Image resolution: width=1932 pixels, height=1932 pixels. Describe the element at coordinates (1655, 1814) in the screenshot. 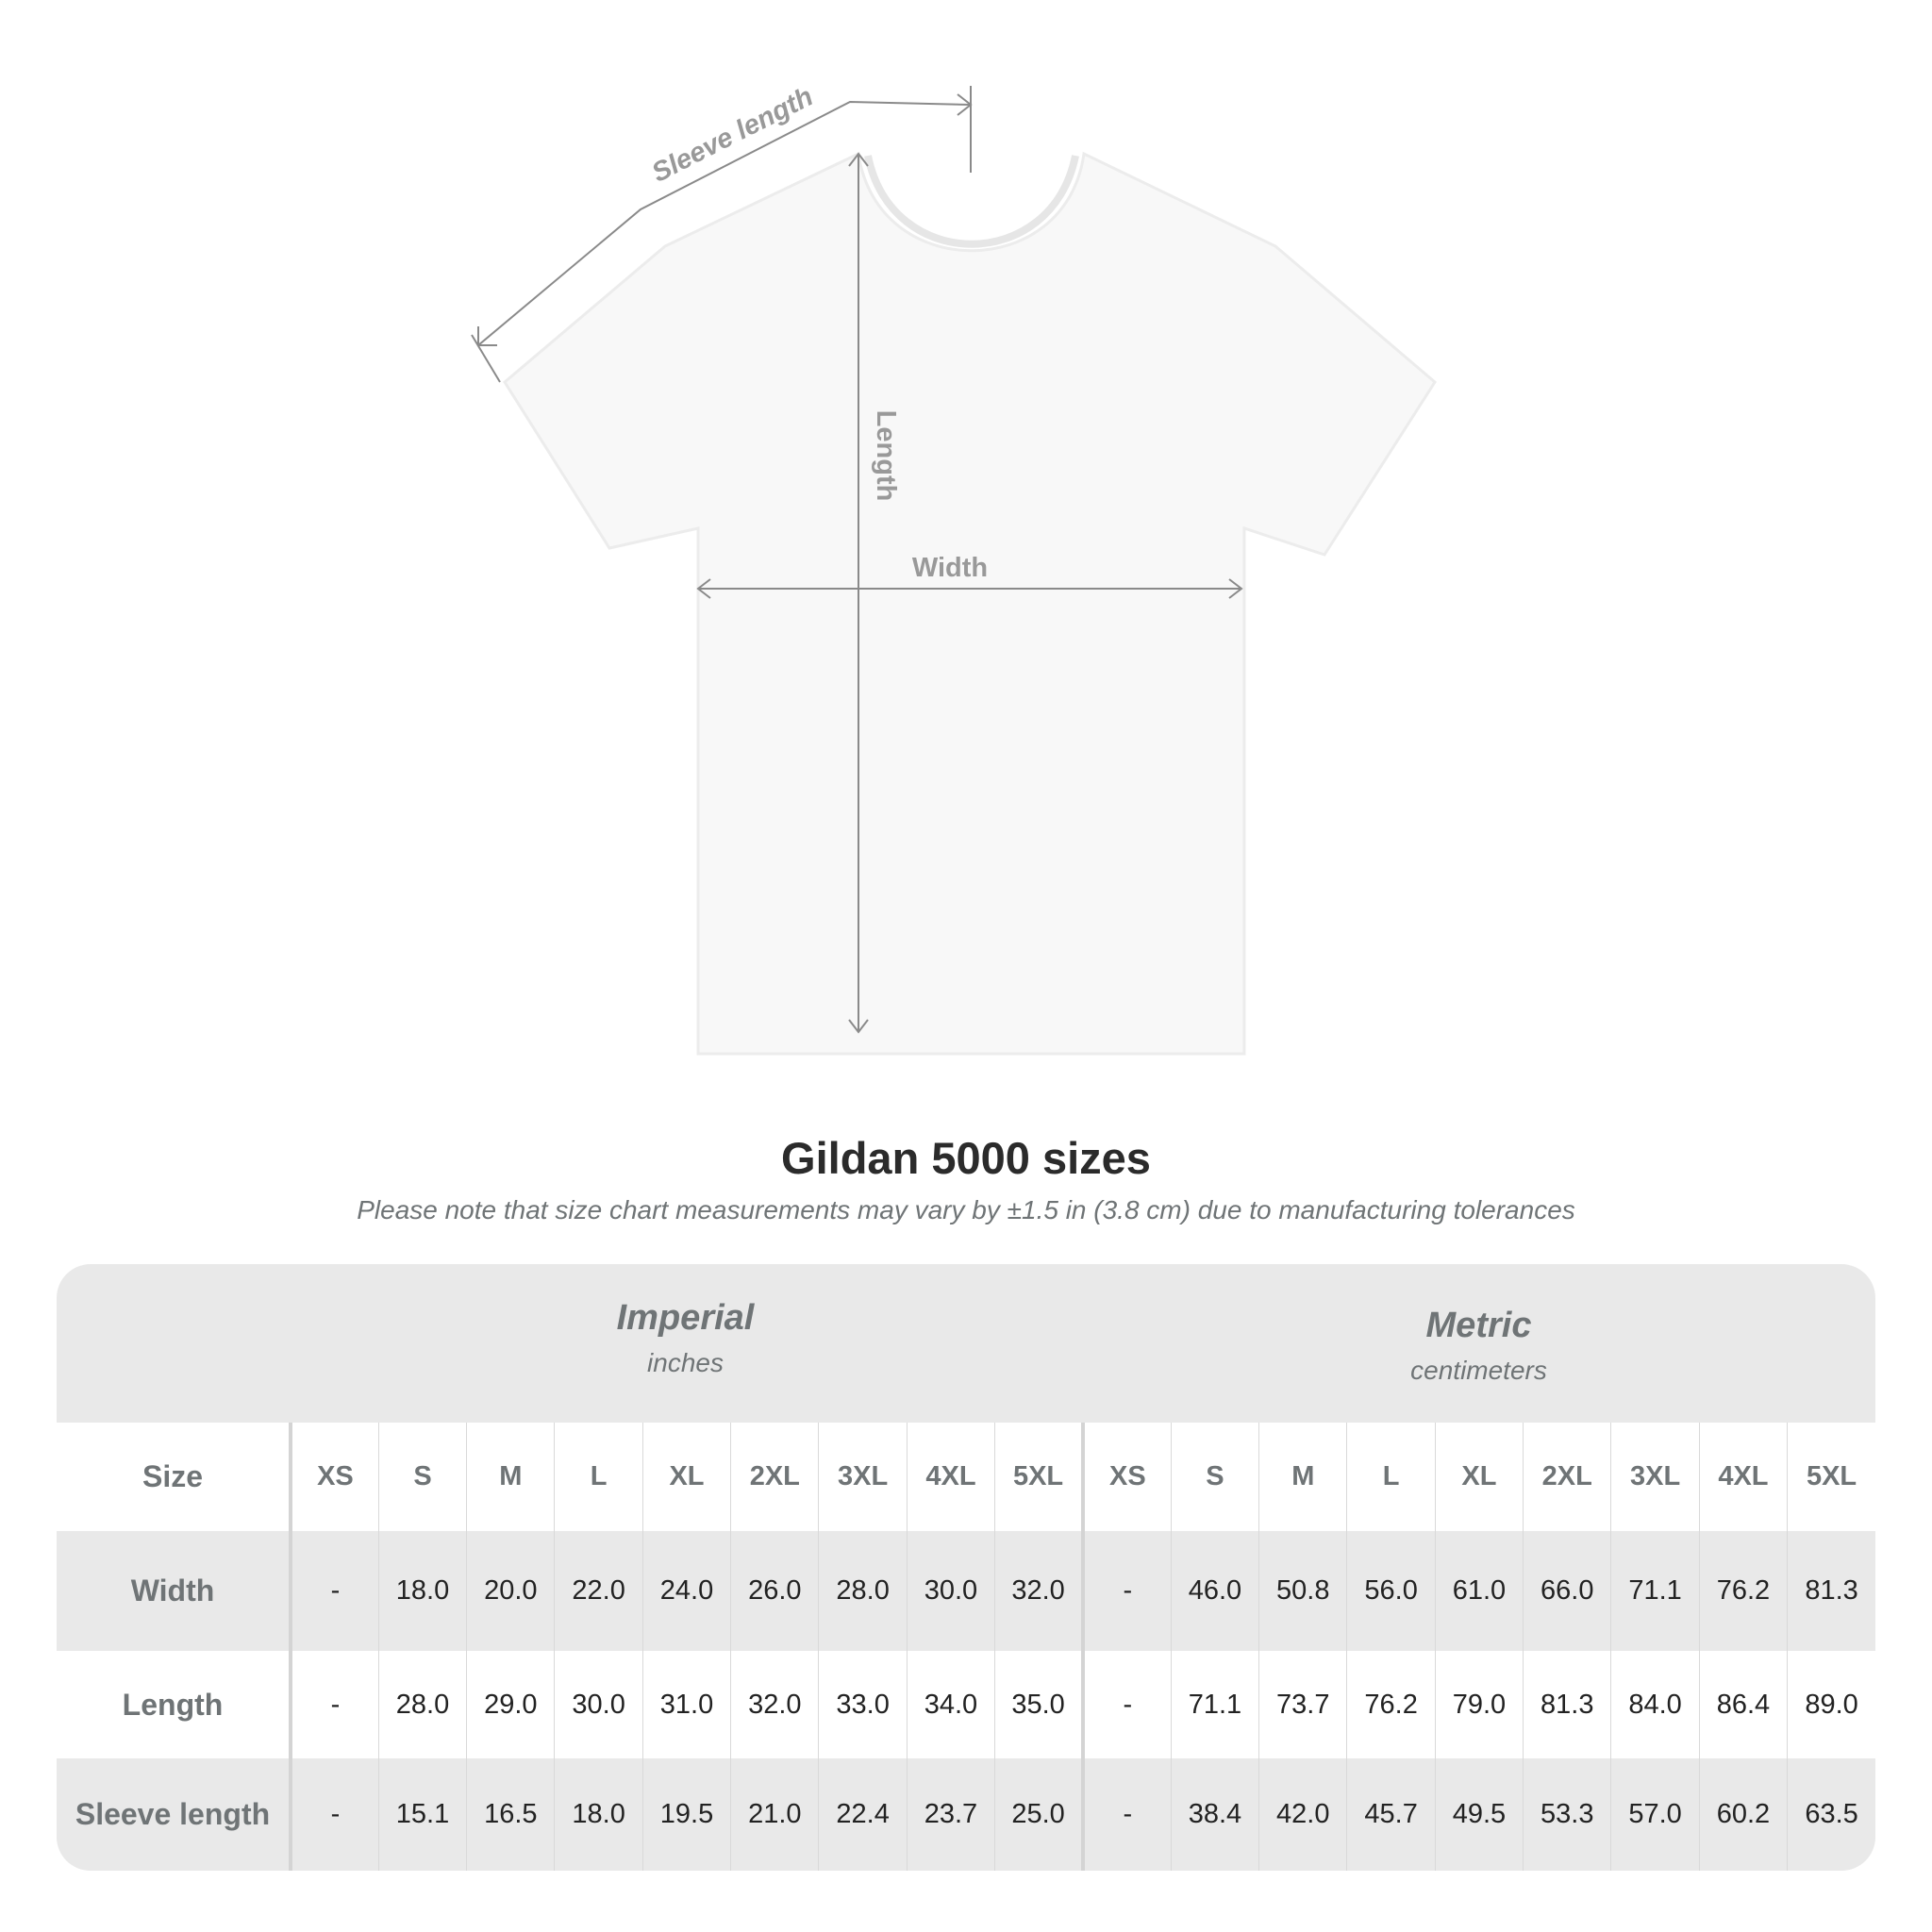

I see `metric-value: 57.0` at that location.